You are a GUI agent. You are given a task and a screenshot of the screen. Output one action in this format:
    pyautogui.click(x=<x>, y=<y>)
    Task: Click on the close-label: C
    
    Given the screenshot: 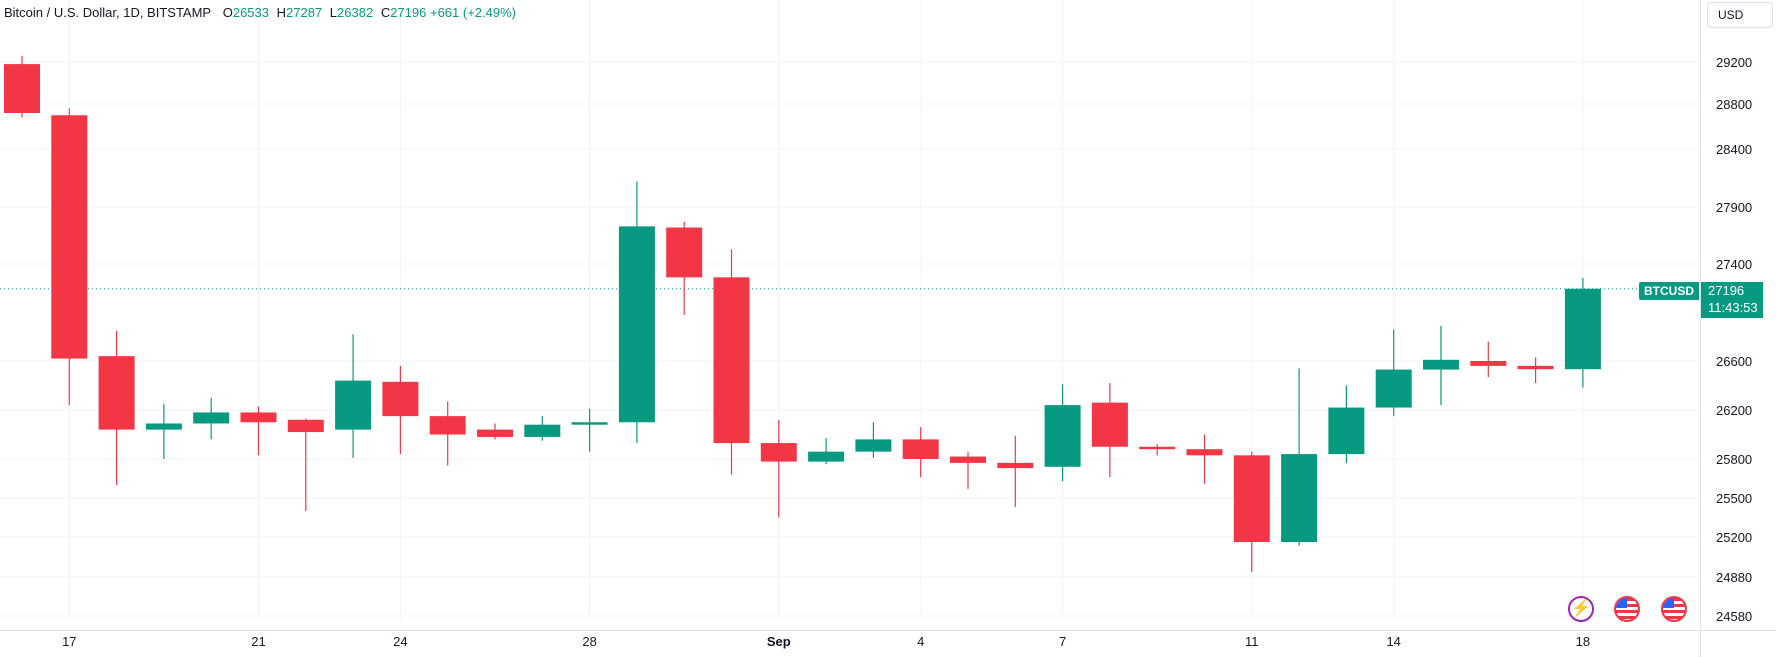 What is the action you would take?
    pyautogui.click(x=385, y=12)
    